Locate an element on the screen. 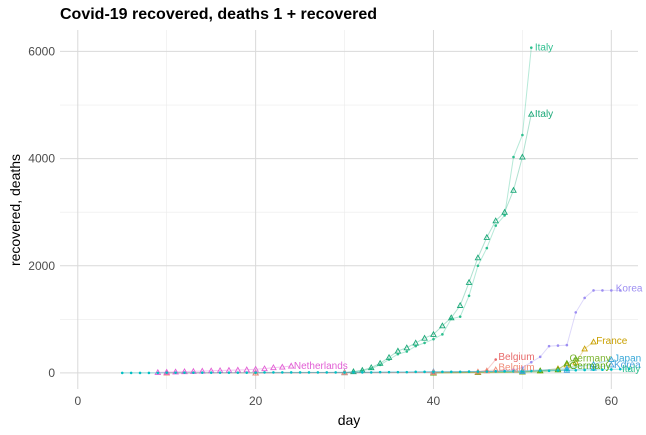 The height and width of the screenshot is (435, 646). chart-title: Covid-19 recovered, deaths 1 + recovered is located at coordinates (219, 14).